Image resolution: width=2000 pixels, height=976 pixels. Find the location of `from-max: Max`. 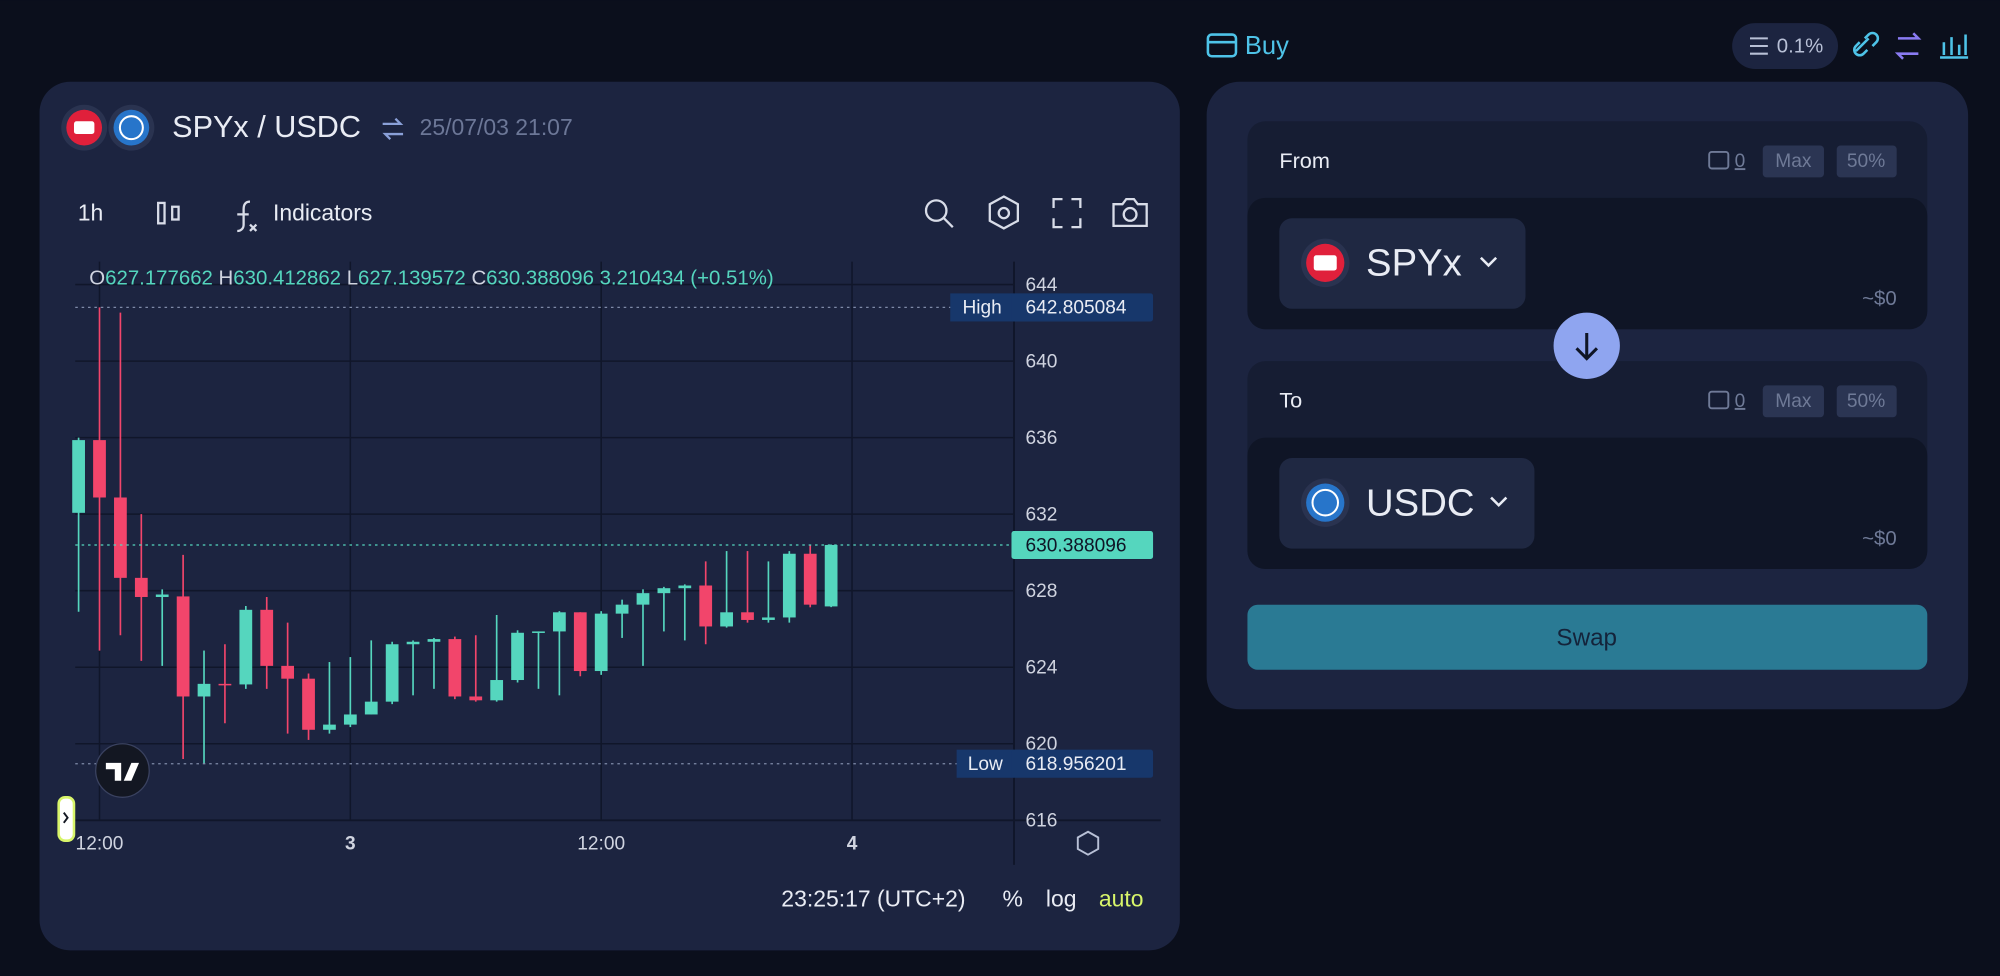

from-max: Max is located at coordinates (1793, 161).